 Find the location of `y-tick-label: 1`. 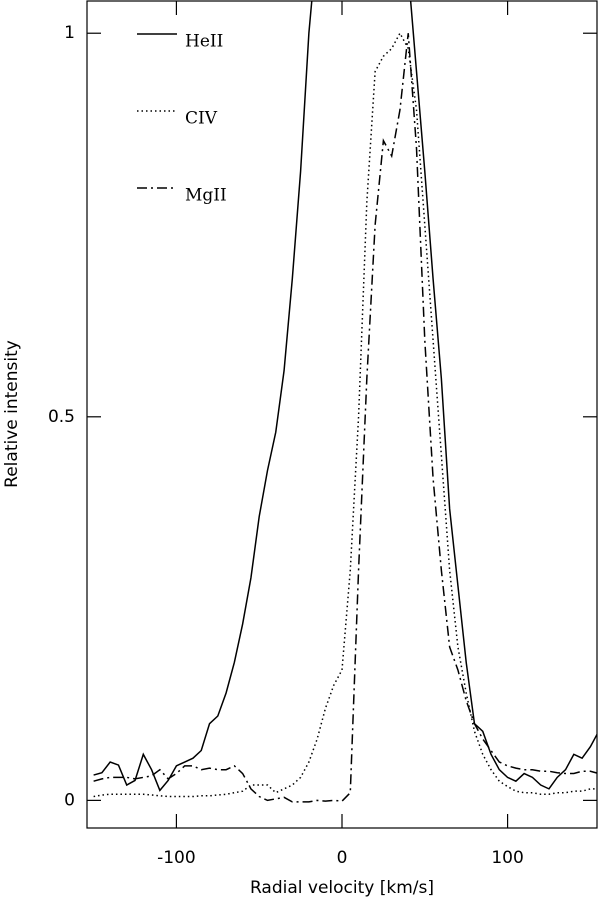

y-tick-label: 1 is located at coordinates (69, 33).